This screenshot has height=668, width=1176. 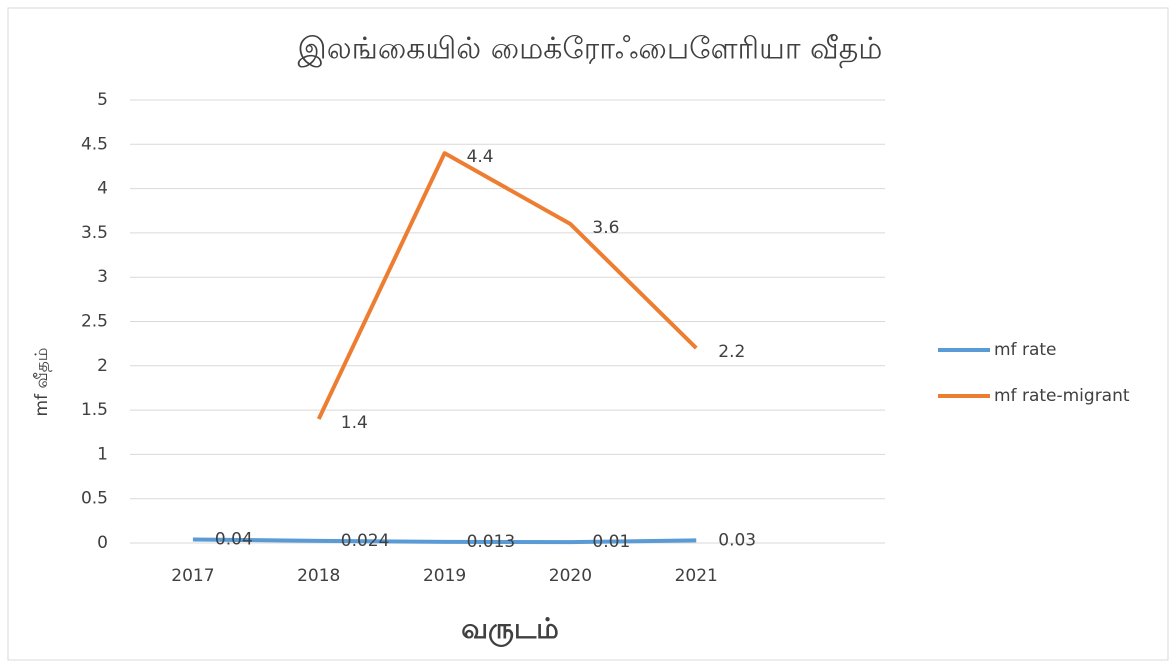 I want to click on y-tick-label: 4.5, so click(x=94, y=144).